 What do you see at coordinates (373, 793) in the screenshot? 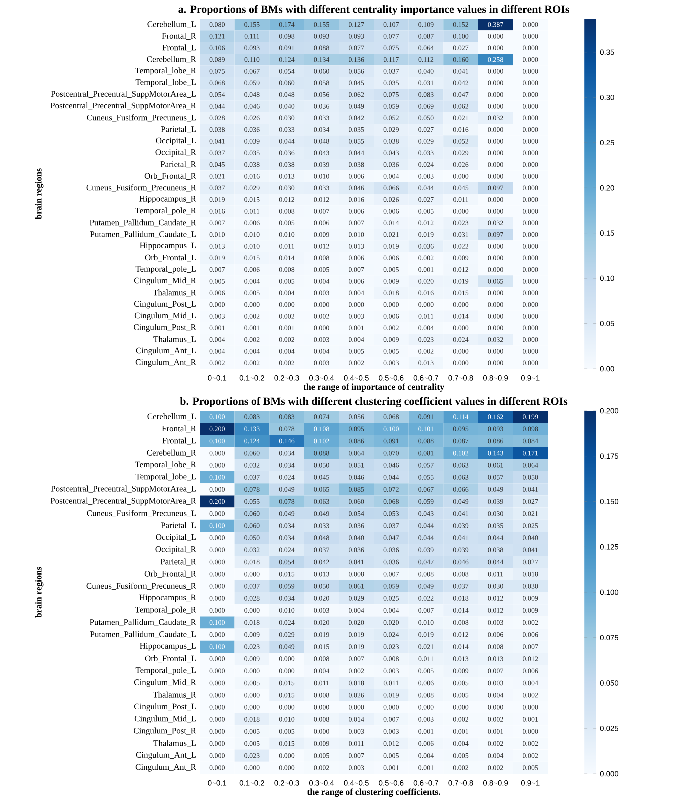
I see `x-axis-title: the range of clustering coefficients.` at bounding box center [373, 793].